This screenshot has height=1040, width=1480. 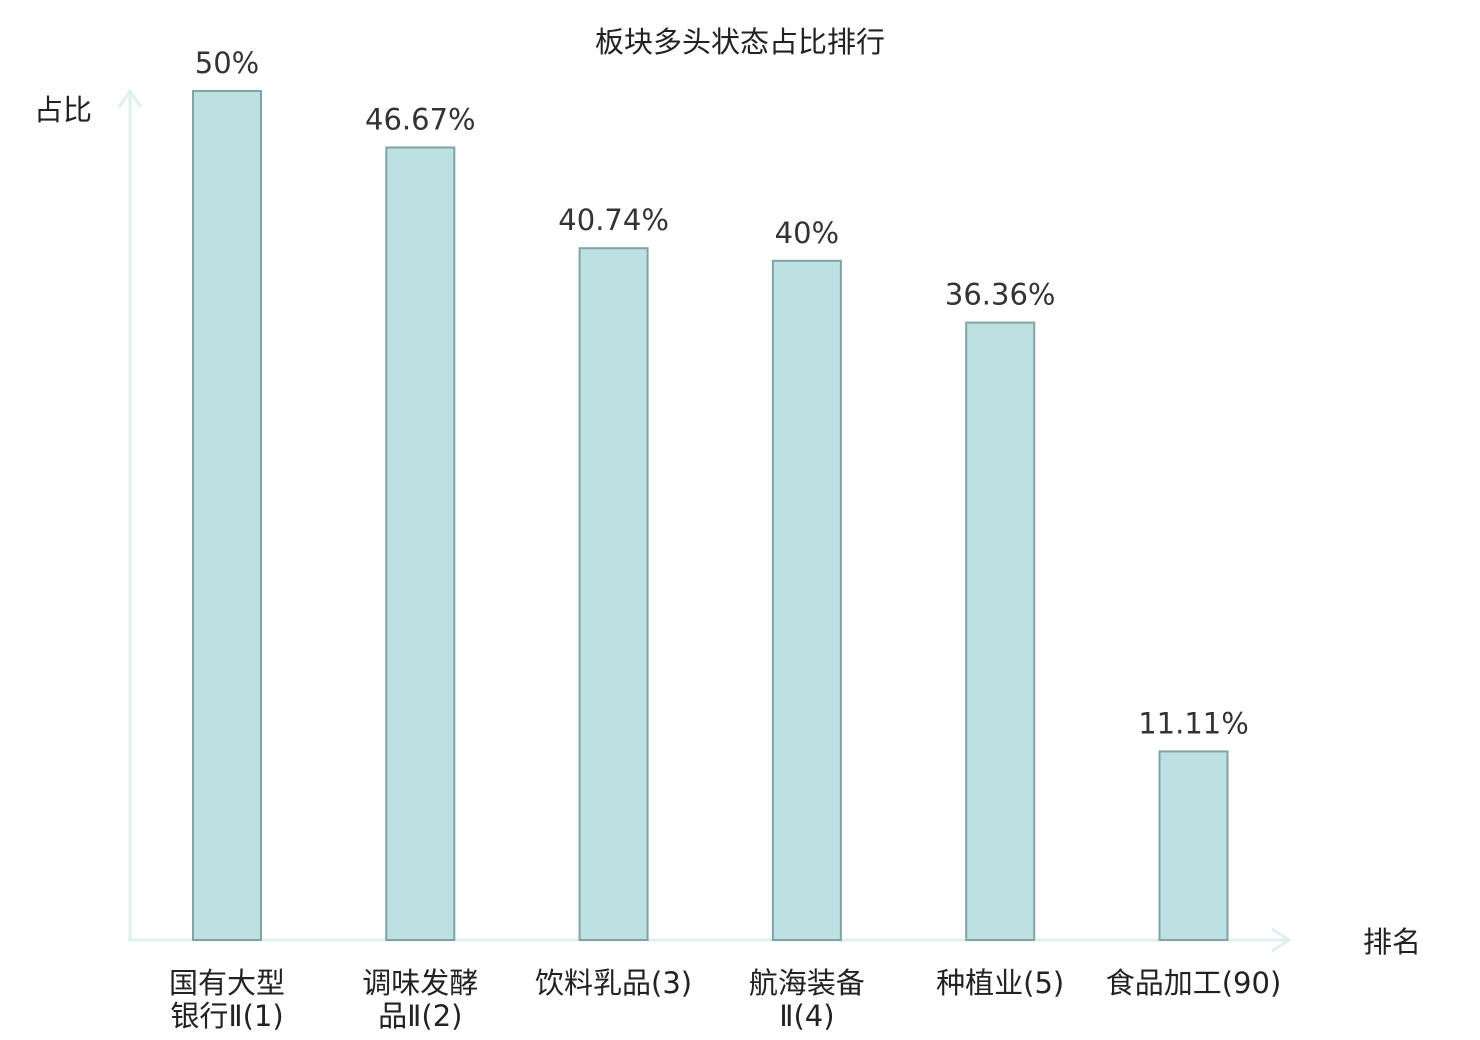 I want to click on x-tick-label-line: 调味发酵, so click(x=420, y=983).